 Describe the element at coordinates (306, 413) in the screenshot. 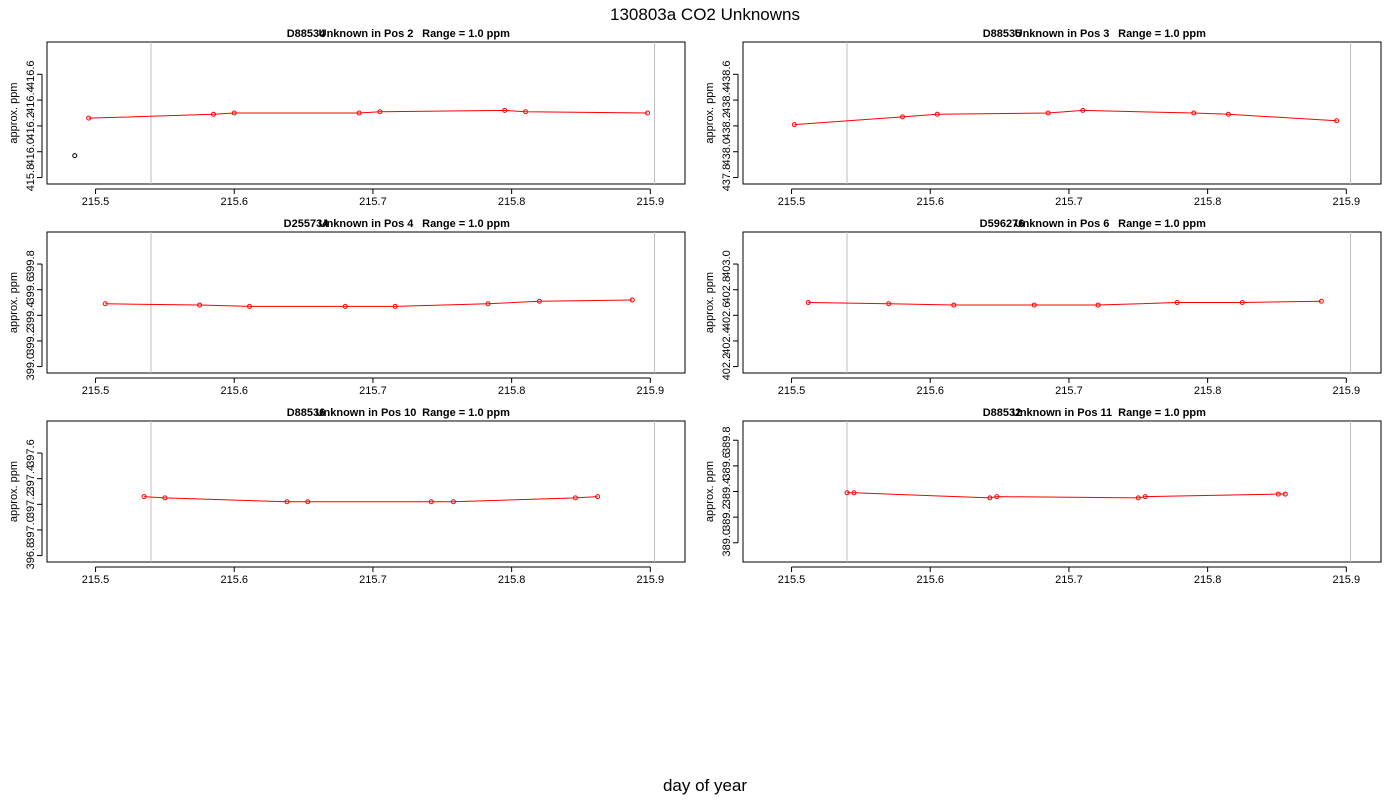

I see `panel-title-part: D88536` at that location.